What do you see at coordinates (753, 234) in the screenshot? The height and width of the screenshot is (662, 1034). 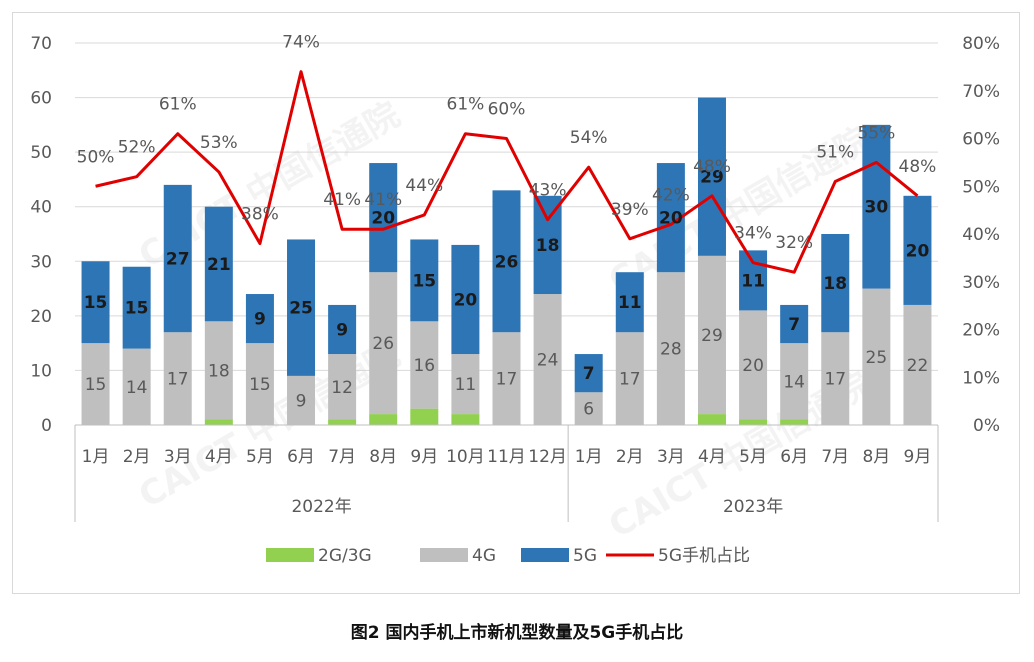 I see `share-label: 34%` at bounding box center [753, 234].